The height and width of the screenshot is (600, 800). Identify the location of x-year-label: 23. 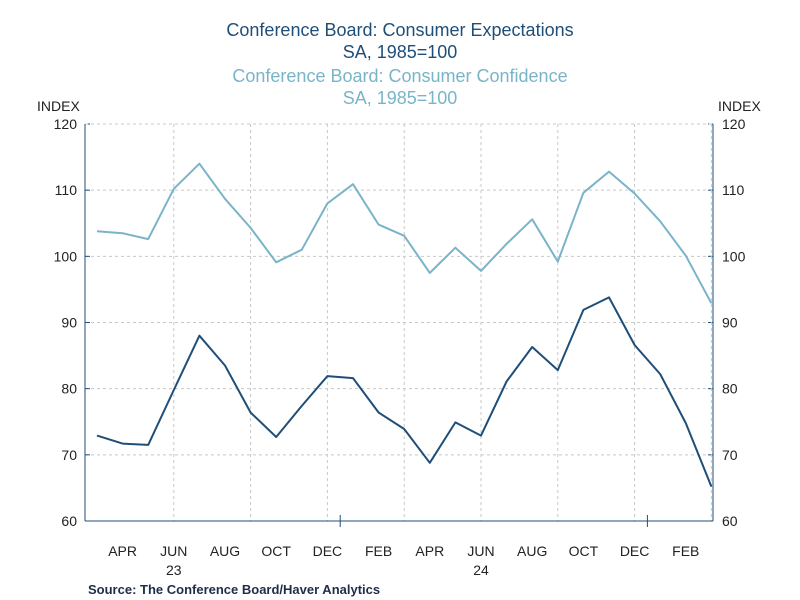
(174, 570).